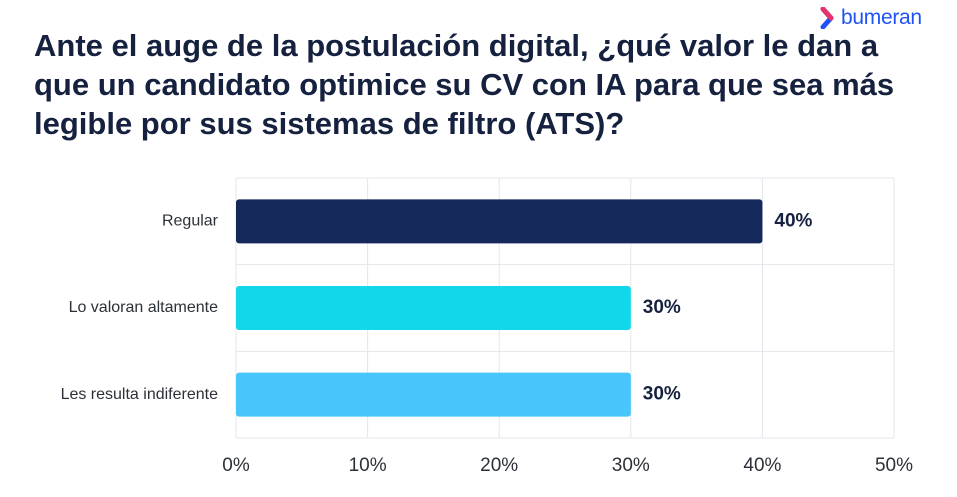 The width and height of the screenshot is (957, 497). I want to click on x-tick-label: 40%, so click(762, 465).